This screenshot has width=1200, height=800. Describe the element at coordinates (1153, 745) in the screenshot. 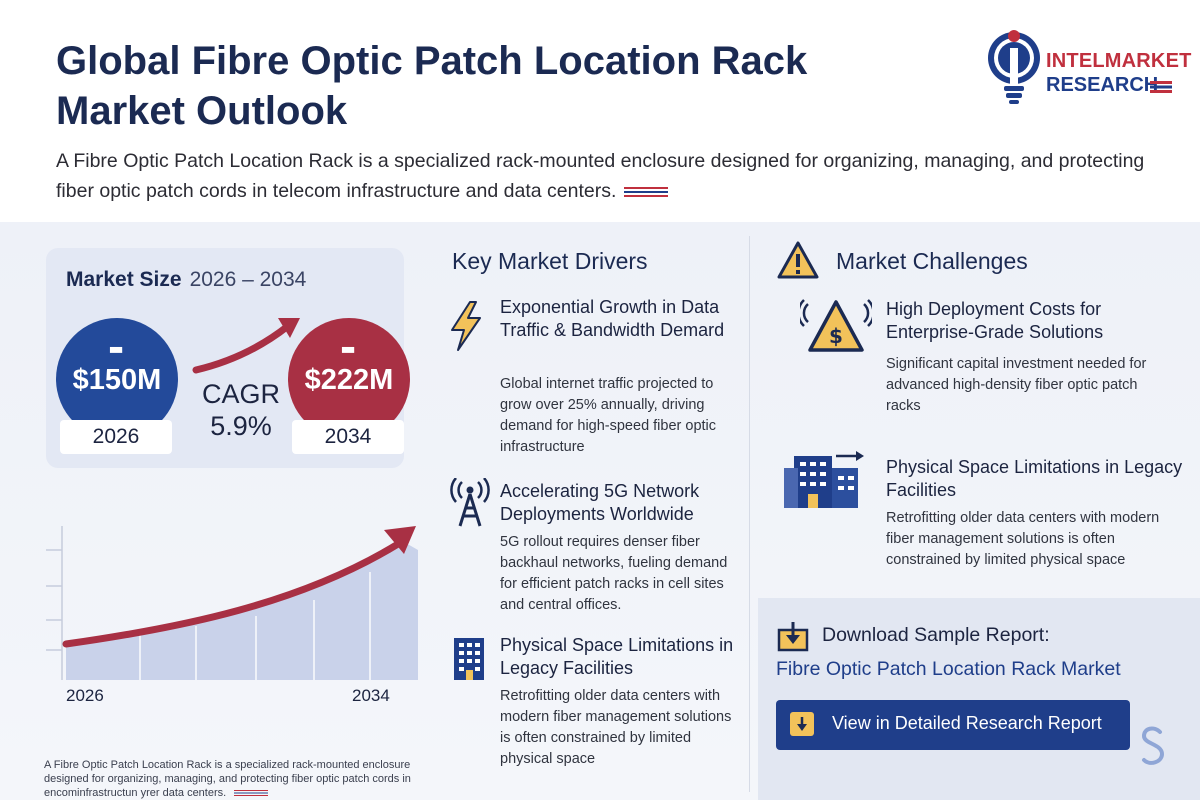

I see `s-watermark-icon` at that location.